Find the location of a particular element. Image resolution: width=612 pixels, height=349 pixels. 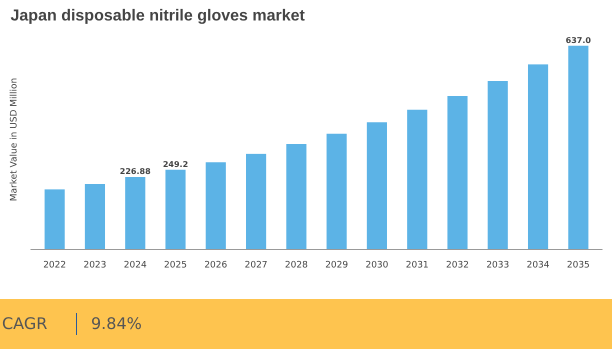

y-axis-title: Market Value in USD Million is located at coordinates (15, 140).